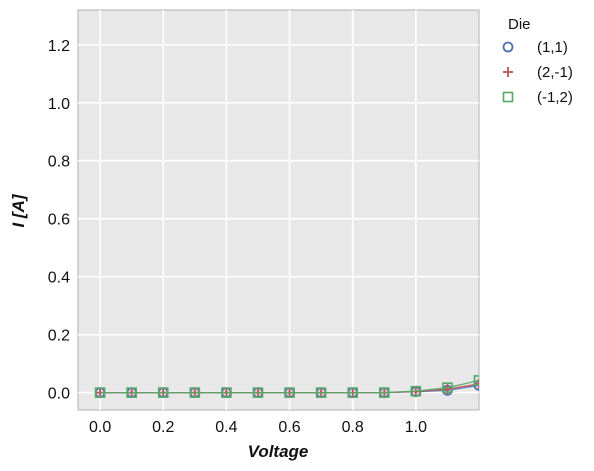 The image size is (594, 471). What do you see at coordinates (59, 104) in the screenshot?
I see `y-tick-label: 1.0` at bounding box center [59, 104].